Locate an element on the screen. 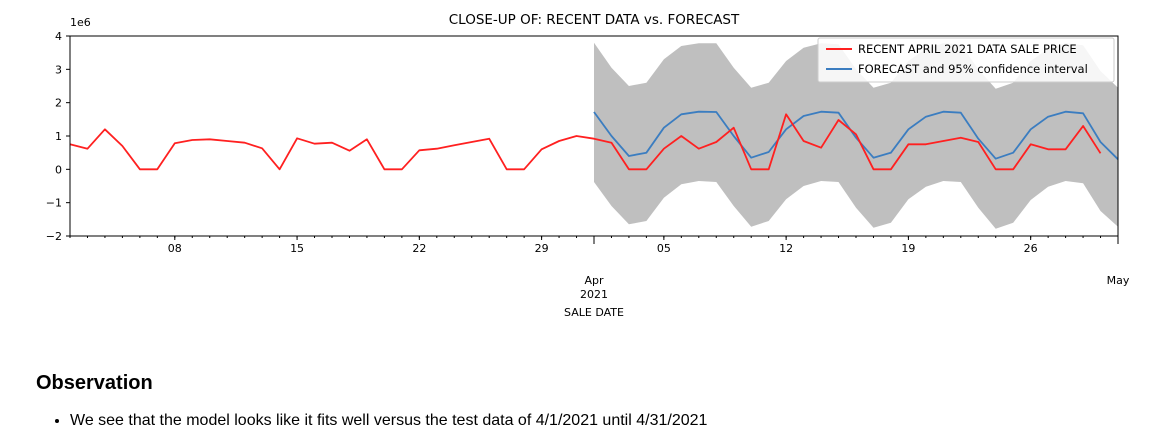  x-tick-label: 15 is located at coordinates (297, 248).